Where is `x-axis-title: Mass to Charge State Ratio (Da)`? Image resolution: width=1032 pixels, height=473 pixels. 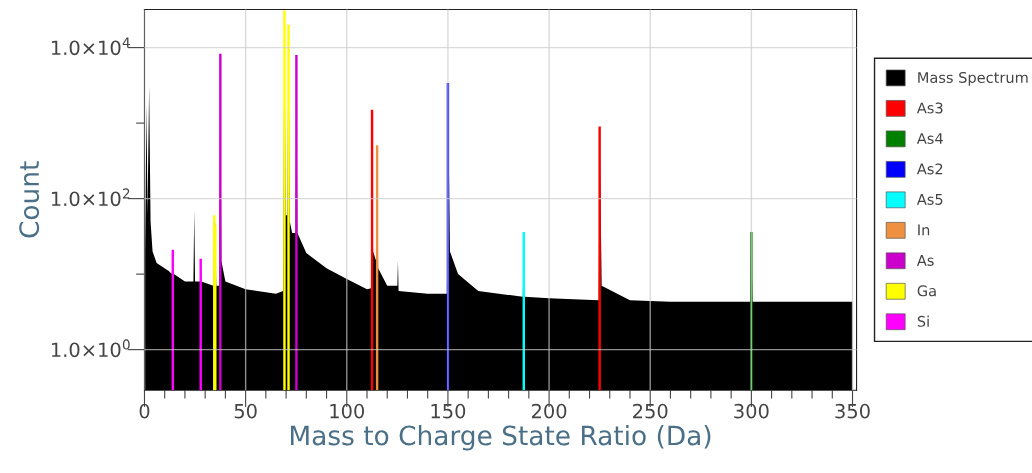
x-axis-title: Mass to Charge State Ratio (Da) is located at coordinates (500, 438).